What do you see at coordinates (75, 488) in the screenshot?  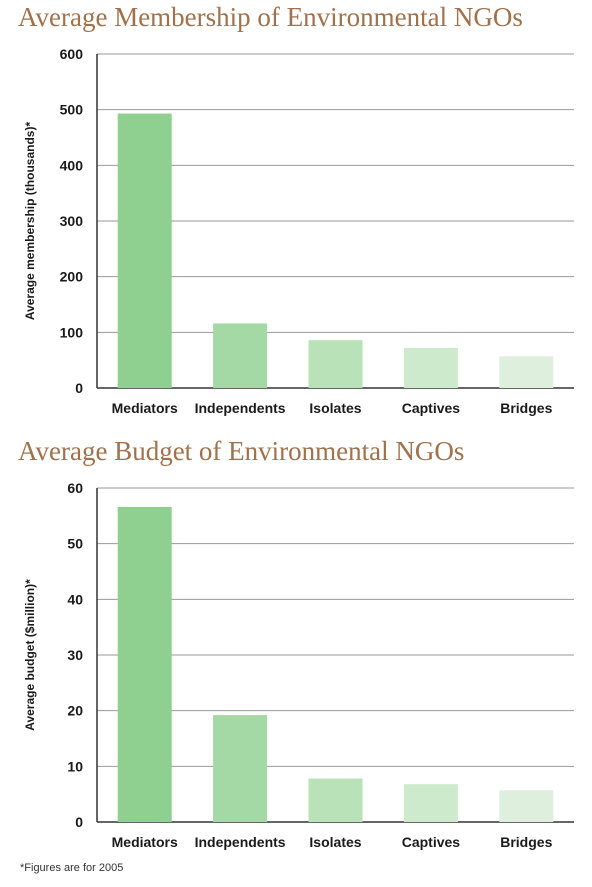 I see `y-tick-label: 60` at bounding box center [75, 488].